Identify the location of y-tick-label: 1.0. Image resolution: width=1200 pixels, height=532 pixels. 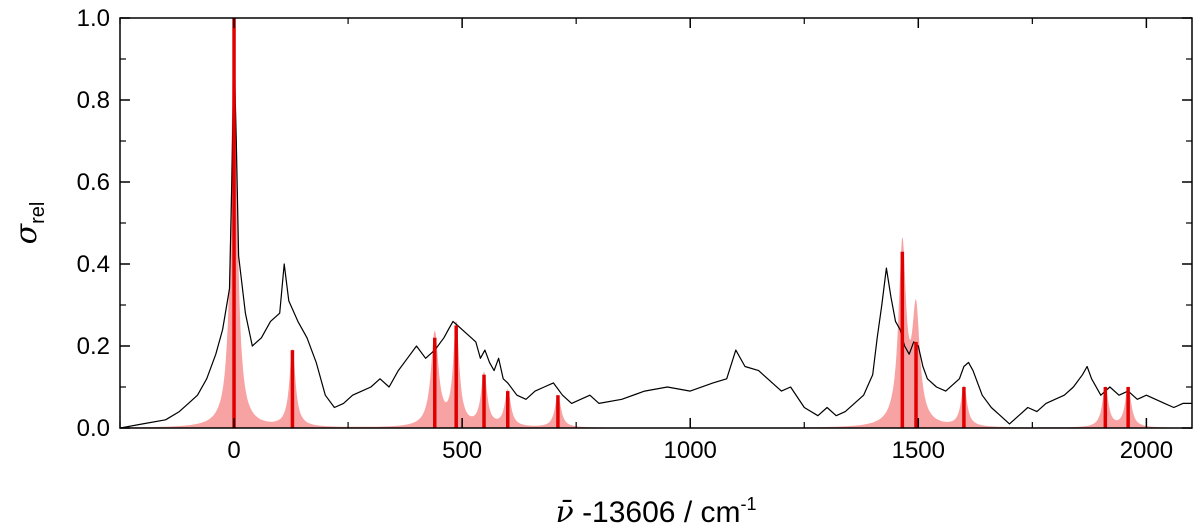
(93, 18).